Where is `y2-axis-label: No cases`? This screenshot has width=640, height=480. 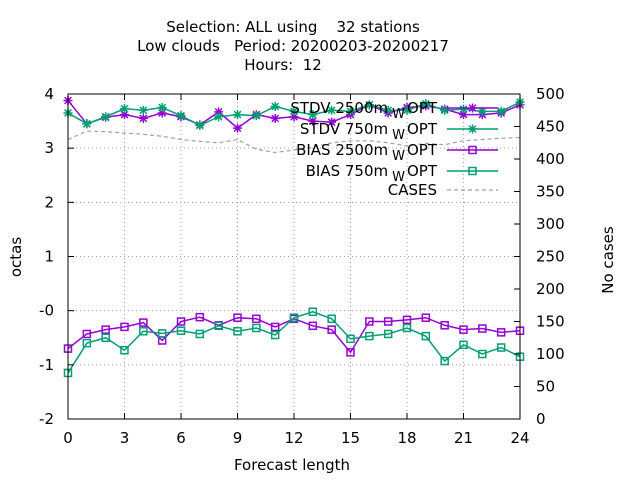 y2-axis-label: No cases is located at coordinates (608, 260).